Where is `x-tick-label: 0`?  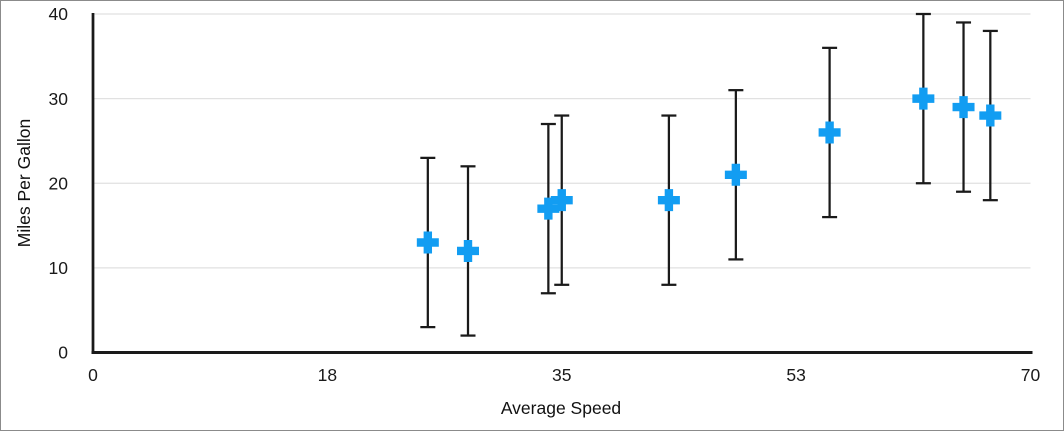 x-tick-label: 0 is located at coordinates (93, 375).